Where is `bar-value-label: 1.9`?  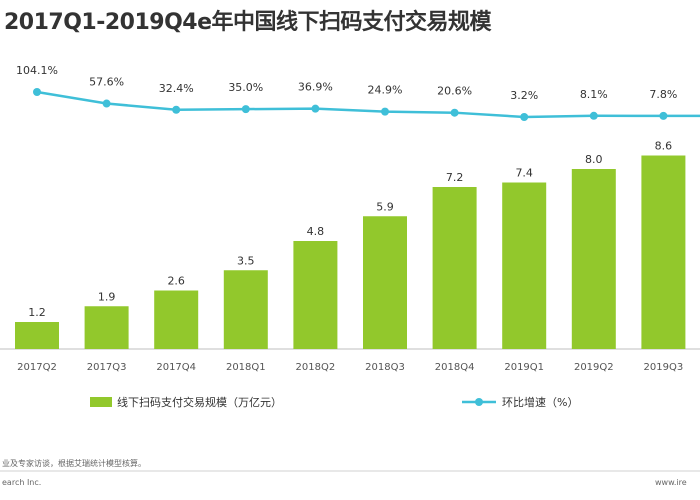 bar-value-label: 1.9 is located at coordinates (107, 296).